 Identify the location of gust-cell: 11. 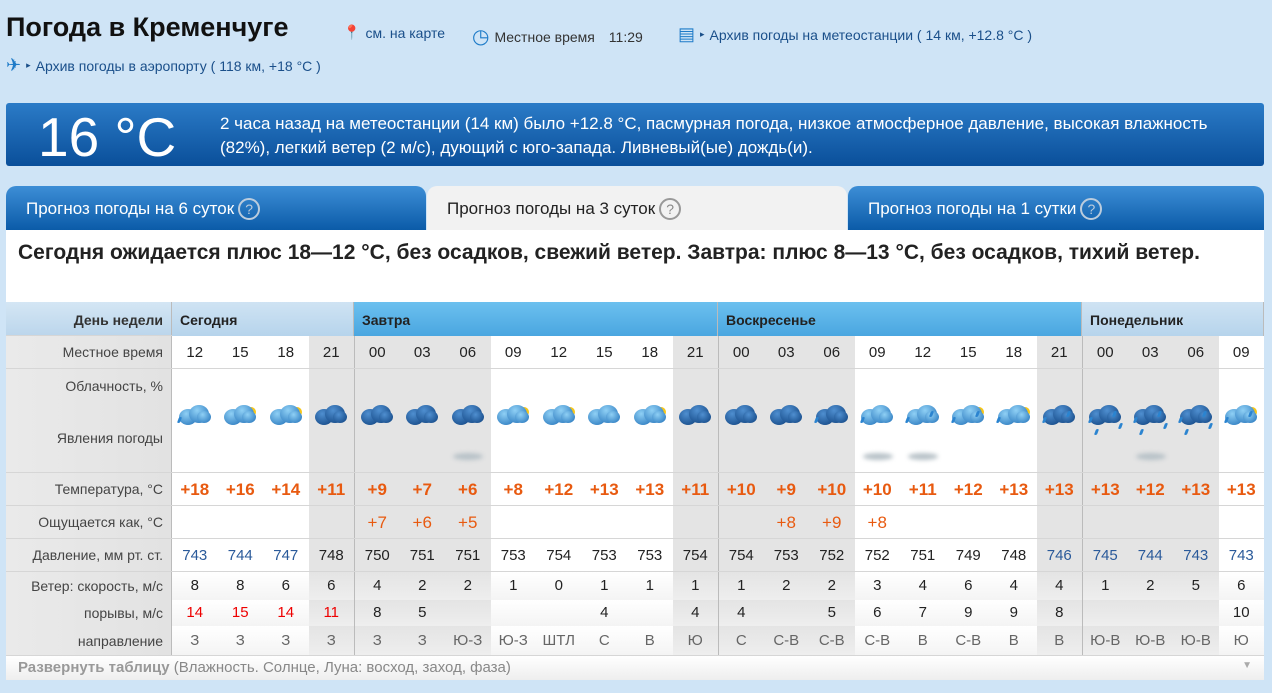
(331, 613).